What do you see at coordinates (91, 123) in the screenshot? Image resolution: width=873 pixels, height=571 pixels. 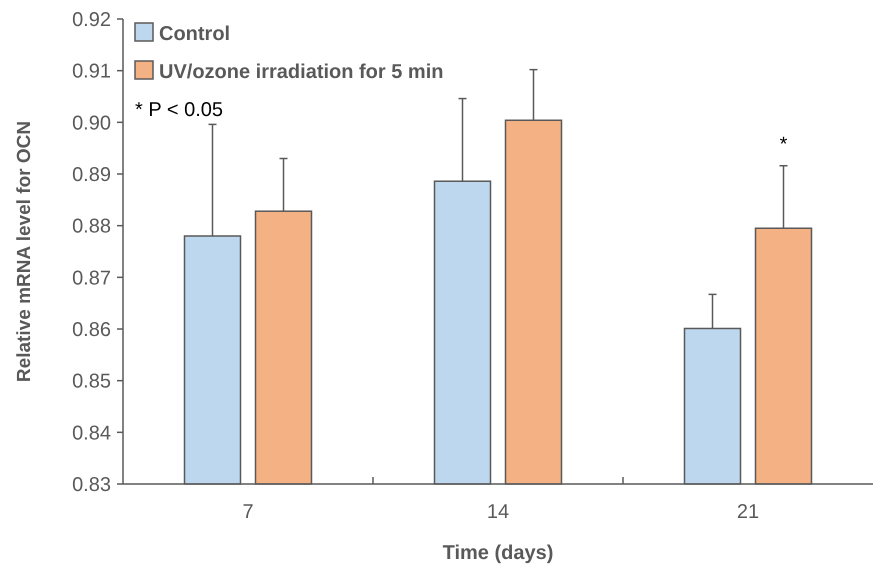 I see `y-tick-label: 0.90` at bounding box center [91, 123].